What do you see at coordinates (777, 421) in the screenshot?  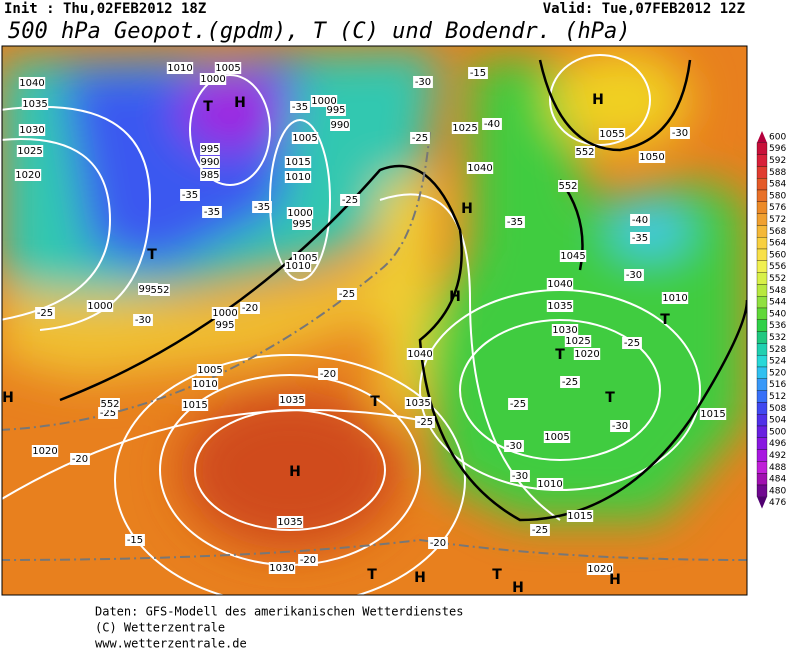 I see `colorbar-label: 504` at bounding box center [777, 421].